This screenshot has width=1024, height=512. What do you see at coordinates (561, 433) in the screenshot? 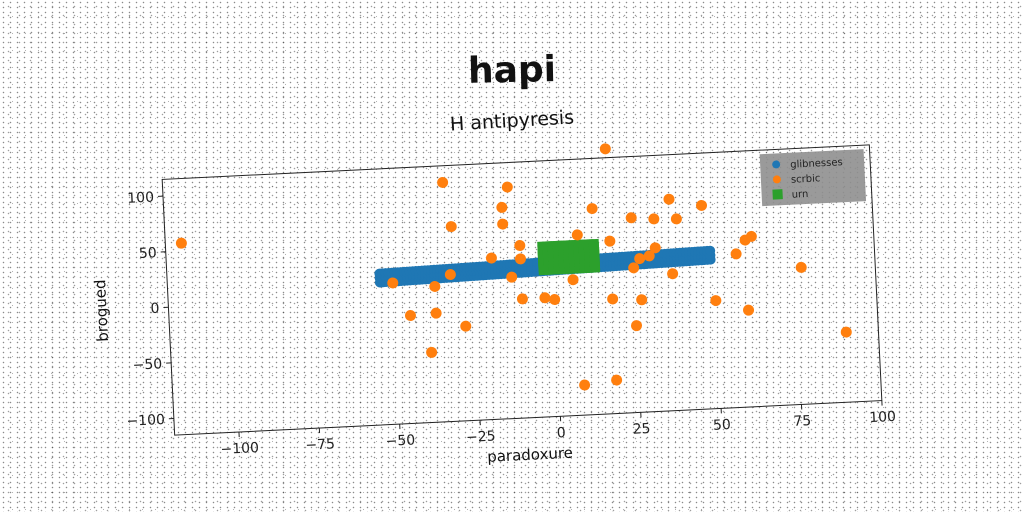
I see `x-tick-label: 0` at bounding box center [561, 433].